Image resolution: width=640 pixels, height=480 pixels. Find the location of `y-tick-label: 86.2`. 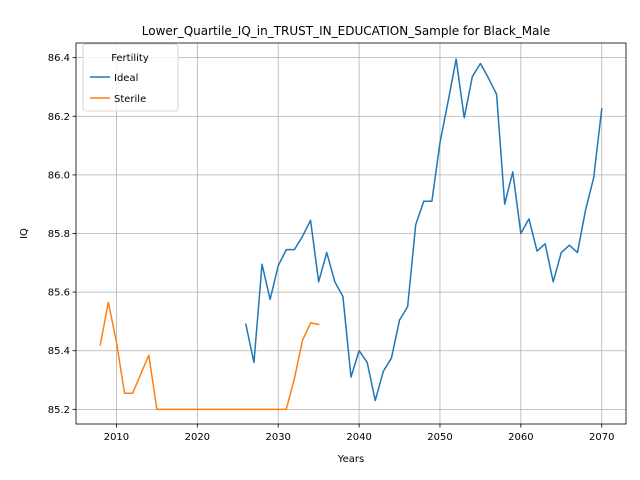

y-tick-label: 86.2 is located at coordinates (59, 117).